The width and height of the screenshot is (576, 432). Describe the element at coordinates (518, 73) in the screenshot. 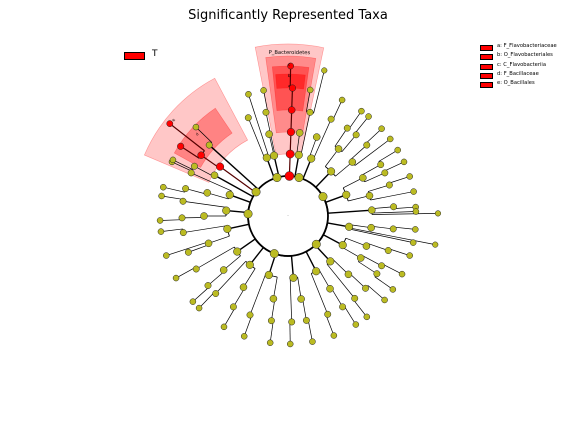

I see `clade-legend-text: d: F_Bacillaceae` at that location.